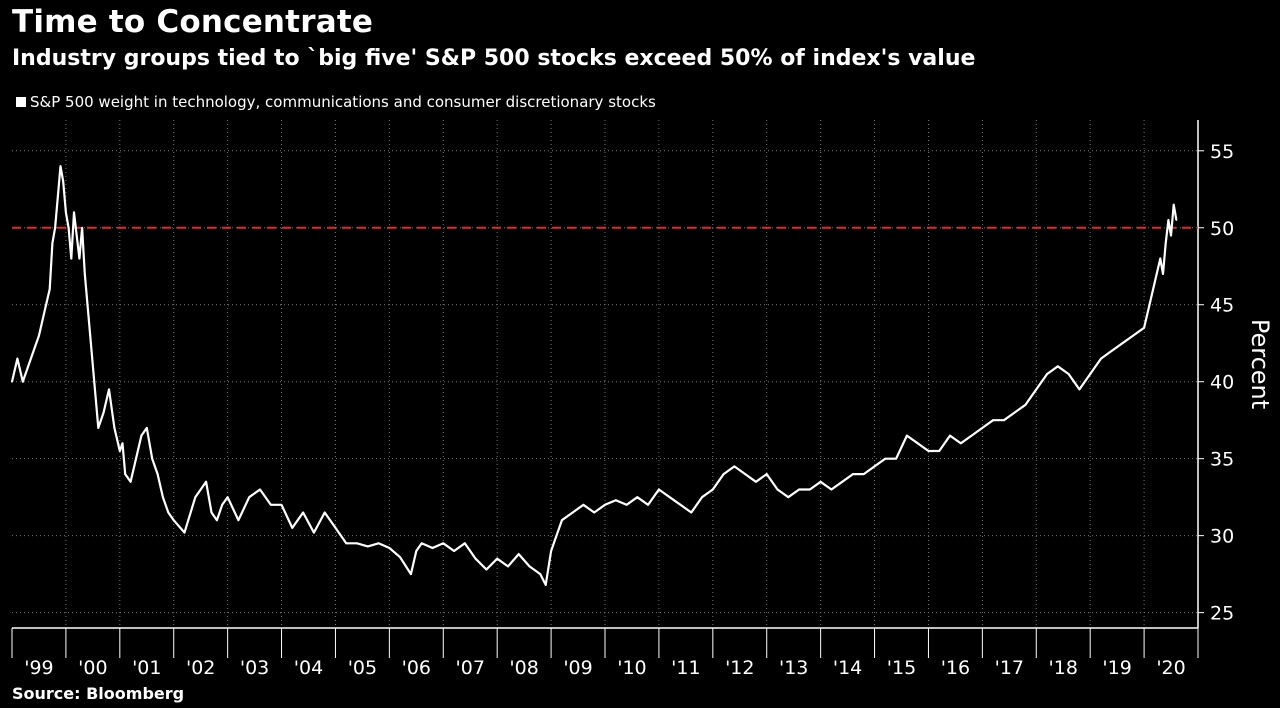 The width and height of the screenshot is (1280, 708). What do you see at coordinates (200, 668) in the screenshot?
I see `x-tick-label: '02` at bounding box center [200, 668].